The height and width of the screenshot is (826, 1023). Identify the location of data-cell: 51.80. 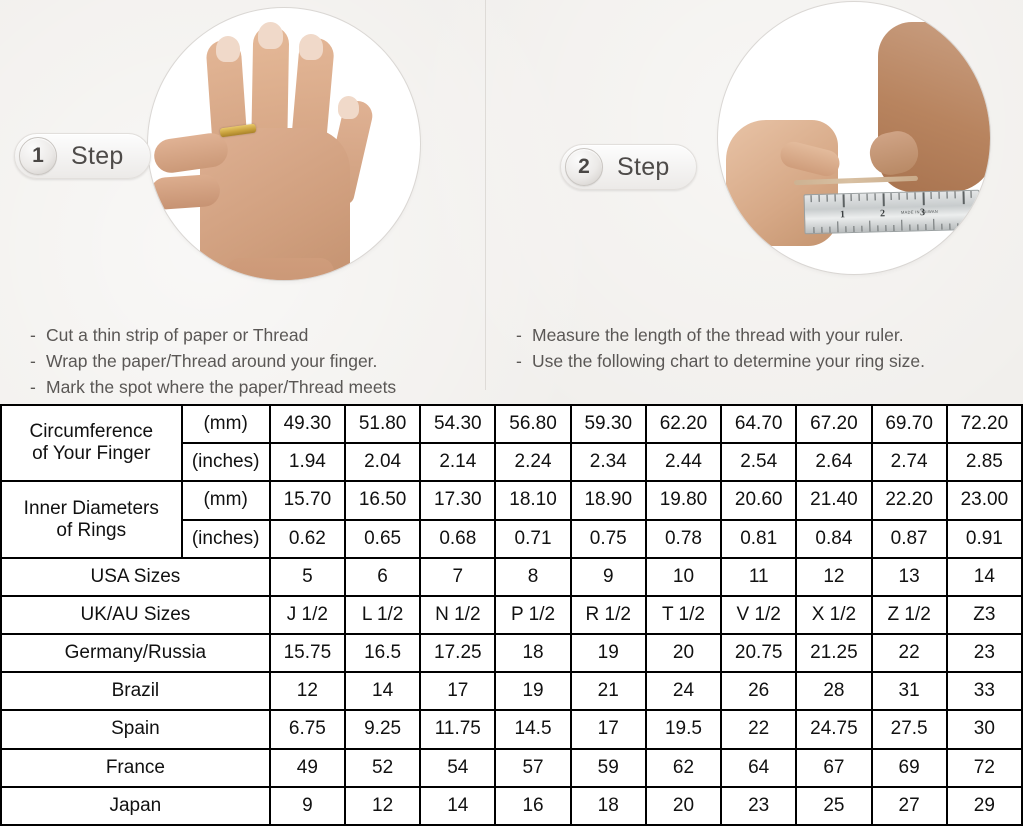
(382, 424).